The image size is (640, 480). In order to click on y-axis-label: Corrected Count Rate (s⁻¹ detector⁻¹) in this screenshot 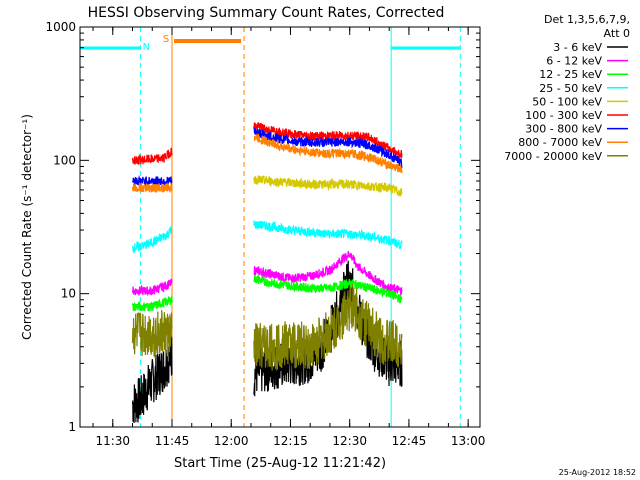, I will do `click(27, 227)`.